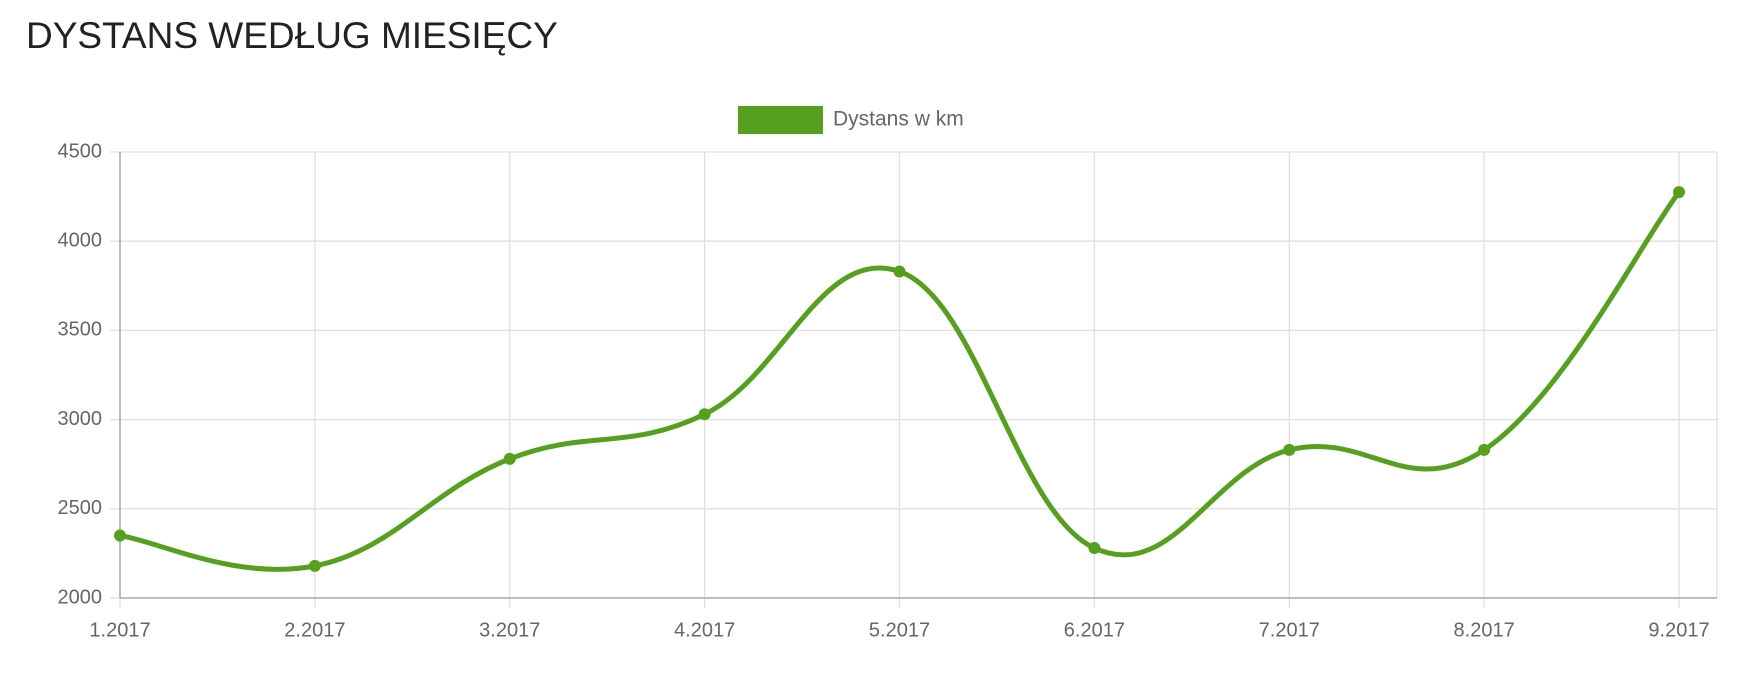 The width and height of the screenshot is (1752, 674). Describe the element at coordinates (899, 630) in the screenshot. I see `x-tick-label: 5.2017` at that location.